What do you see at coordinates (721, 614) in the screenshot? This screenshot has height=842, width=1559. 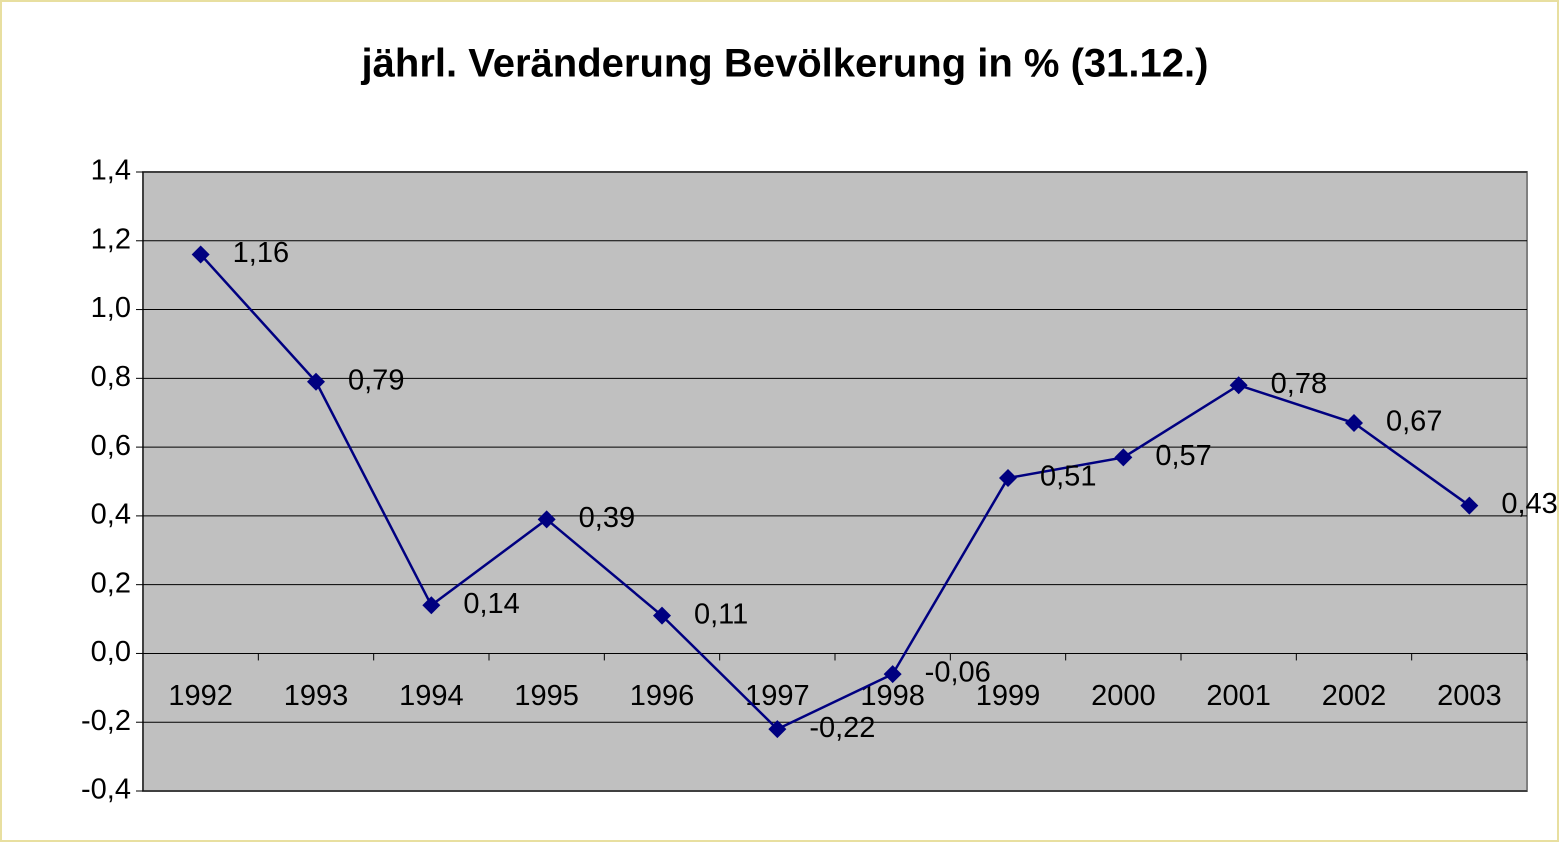 I see `data-label: 0,11` at bounding box center [721, 614].